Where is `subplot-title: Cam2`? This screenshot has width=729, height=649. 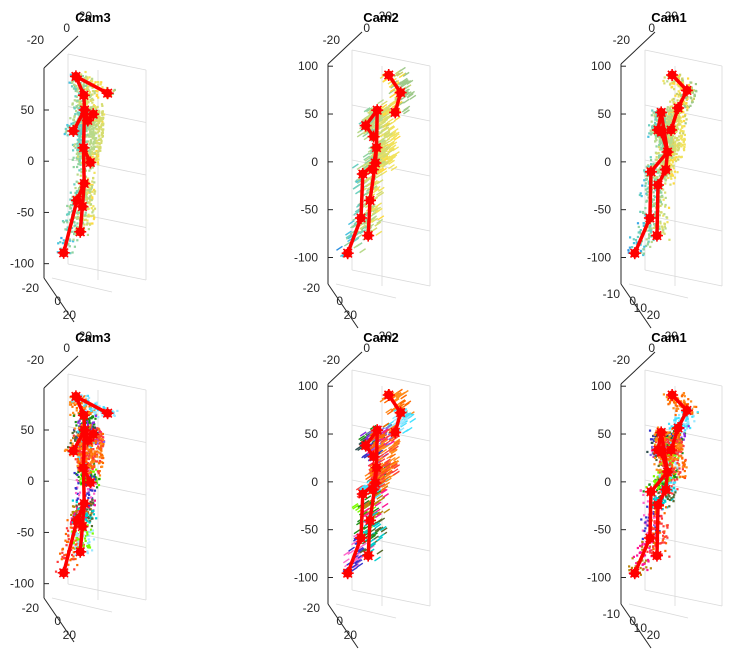 subplot-title: Cam2 is located at coordinates (380, 17).